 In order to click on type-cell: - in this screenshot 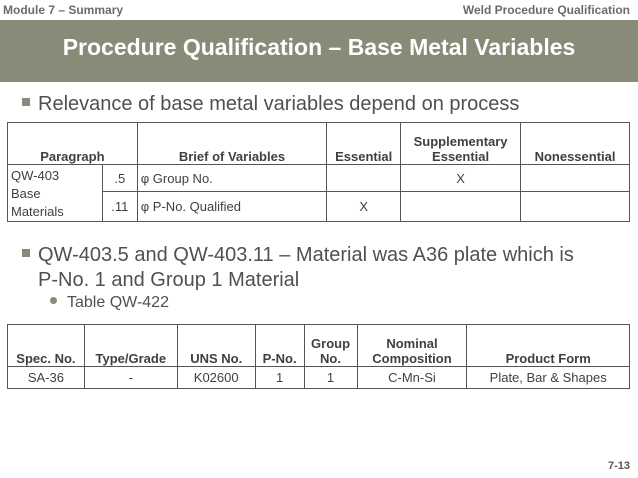, I will do `click(130, 377)`.